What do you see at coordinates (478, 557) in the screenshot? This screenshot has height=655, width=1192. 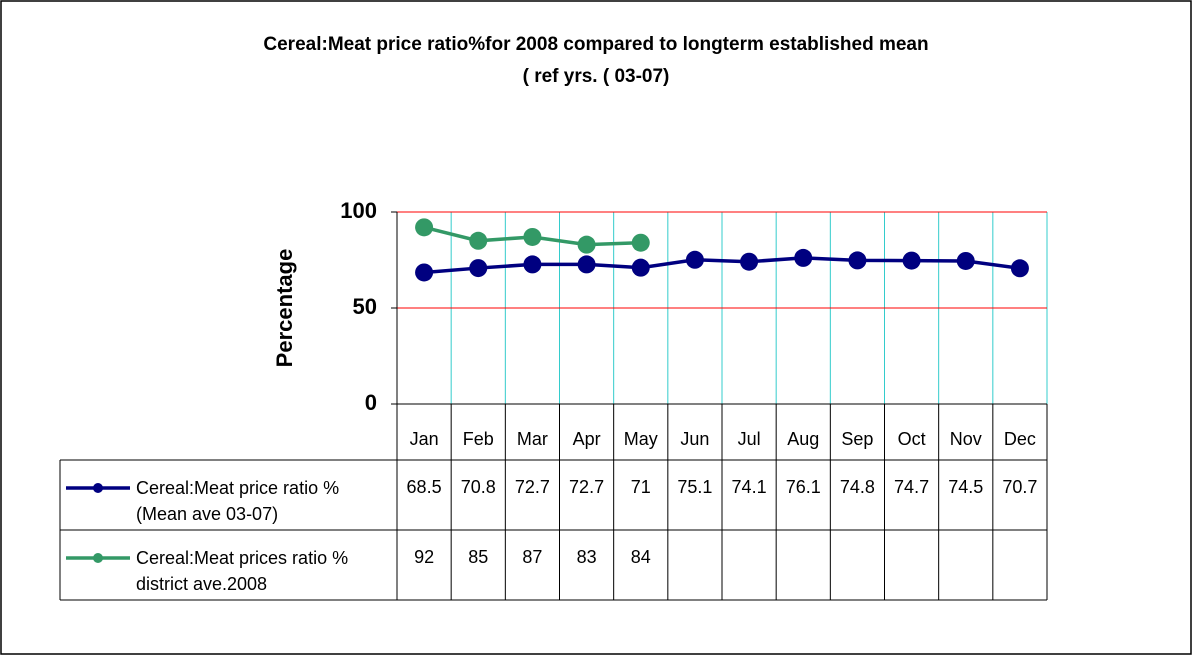 I see `table-value: 85` at bounding box center [478, 557].